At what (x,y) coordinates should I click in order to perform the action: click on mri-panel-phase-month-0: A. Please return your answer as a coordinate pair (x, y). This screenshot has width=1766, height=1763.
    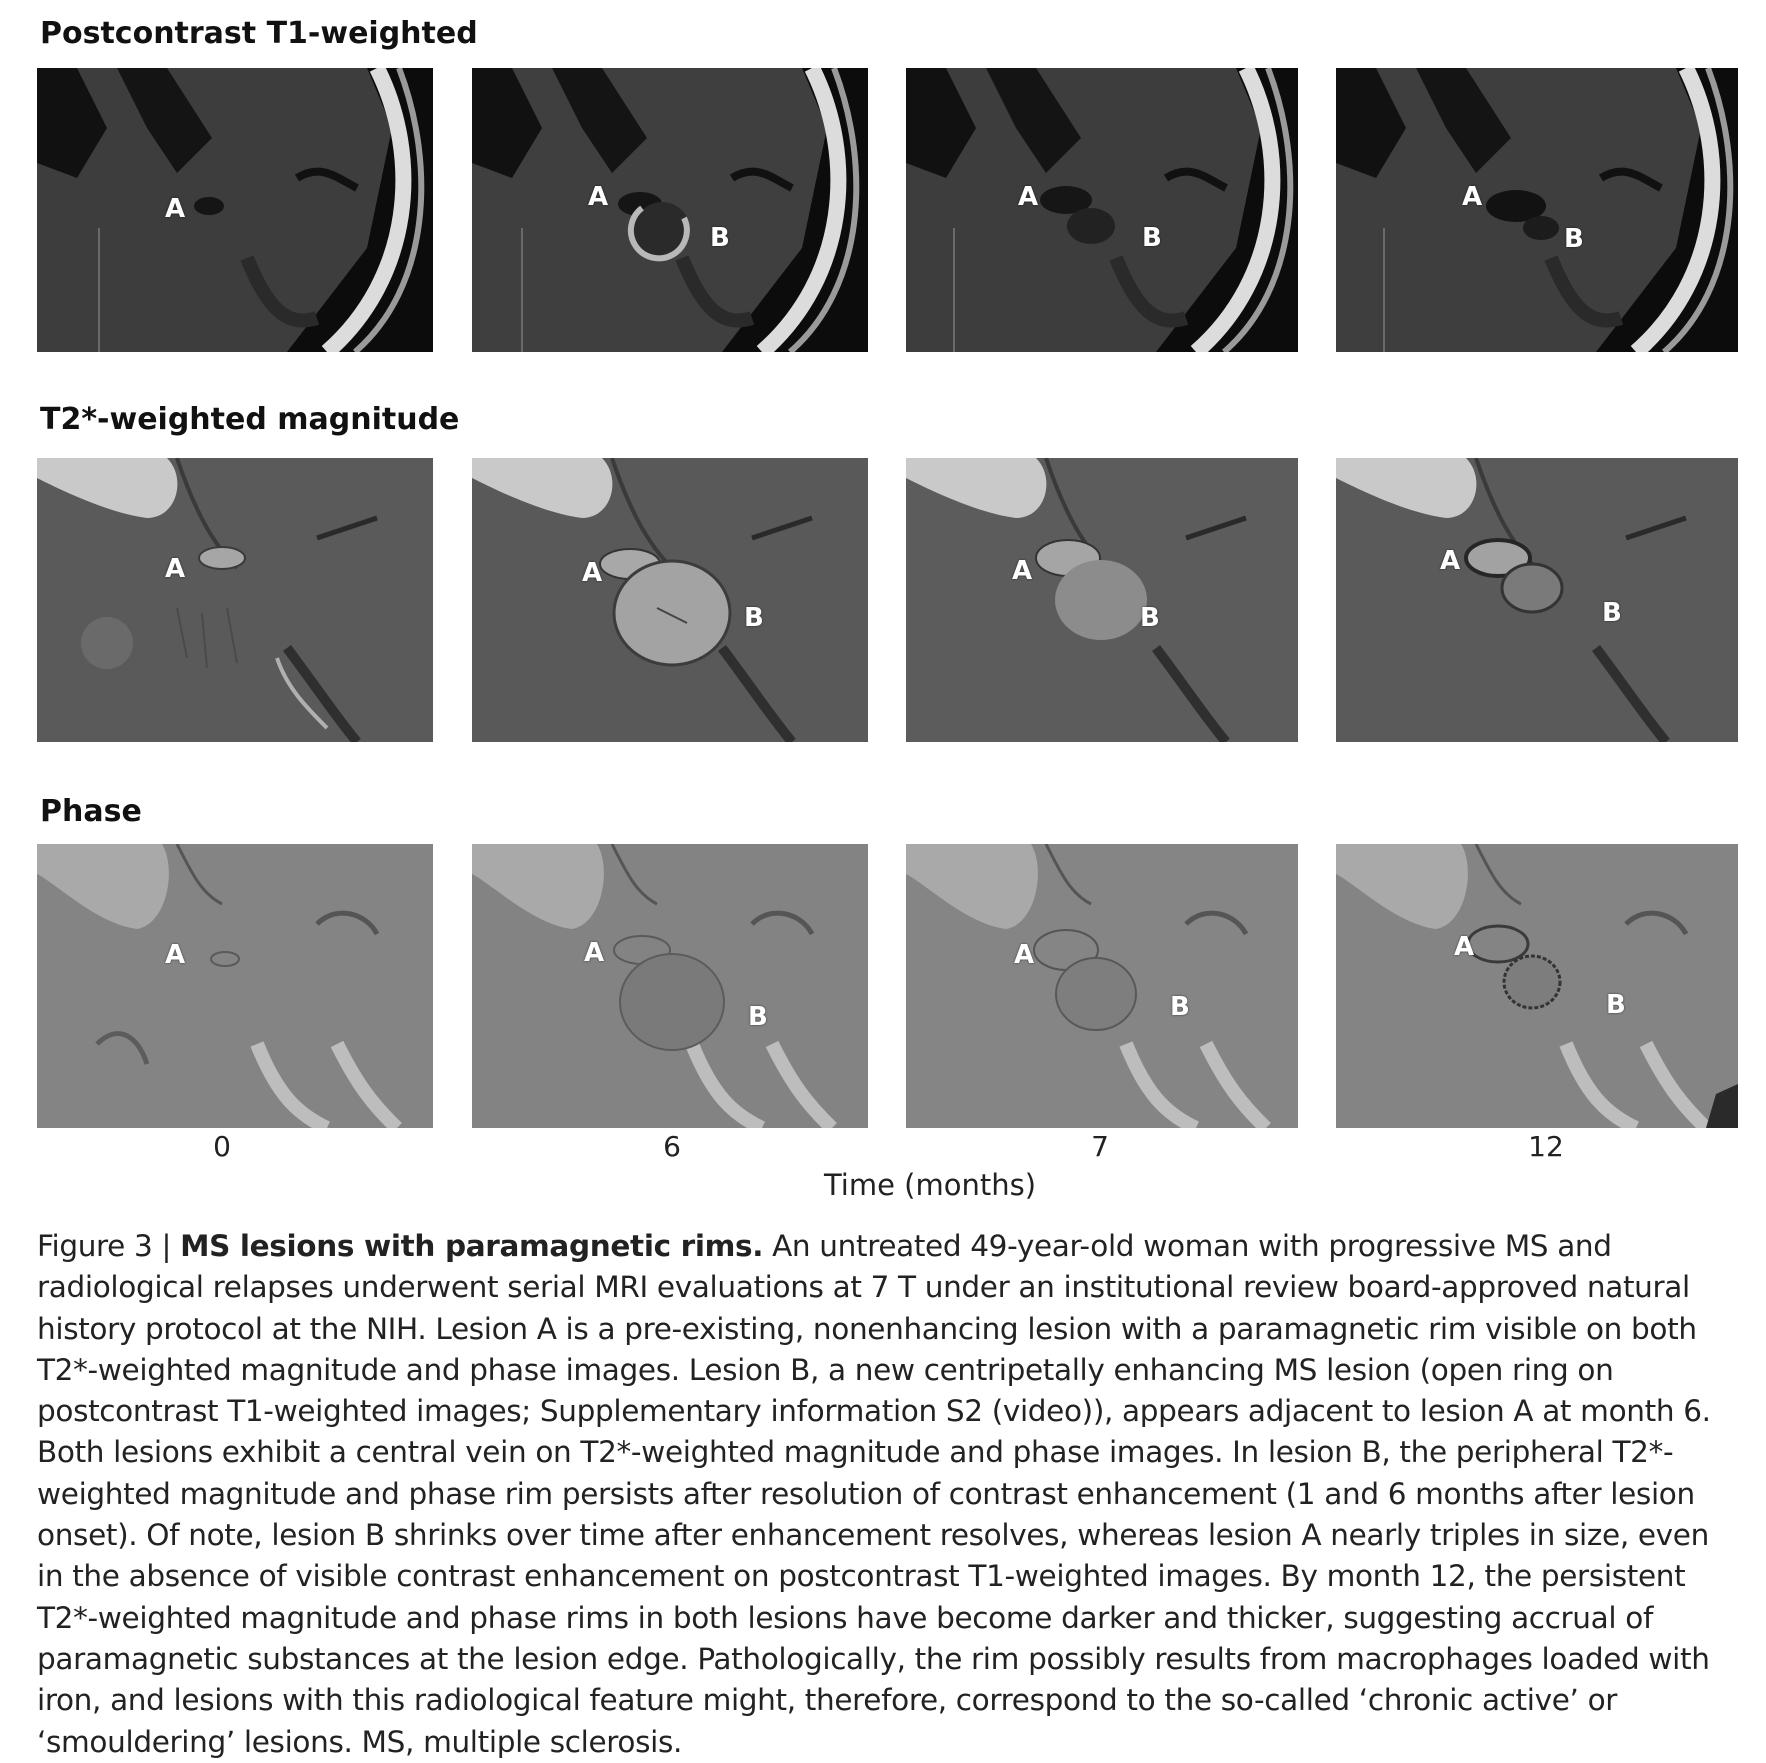
    Looking at the image, I should click on (235, 986).